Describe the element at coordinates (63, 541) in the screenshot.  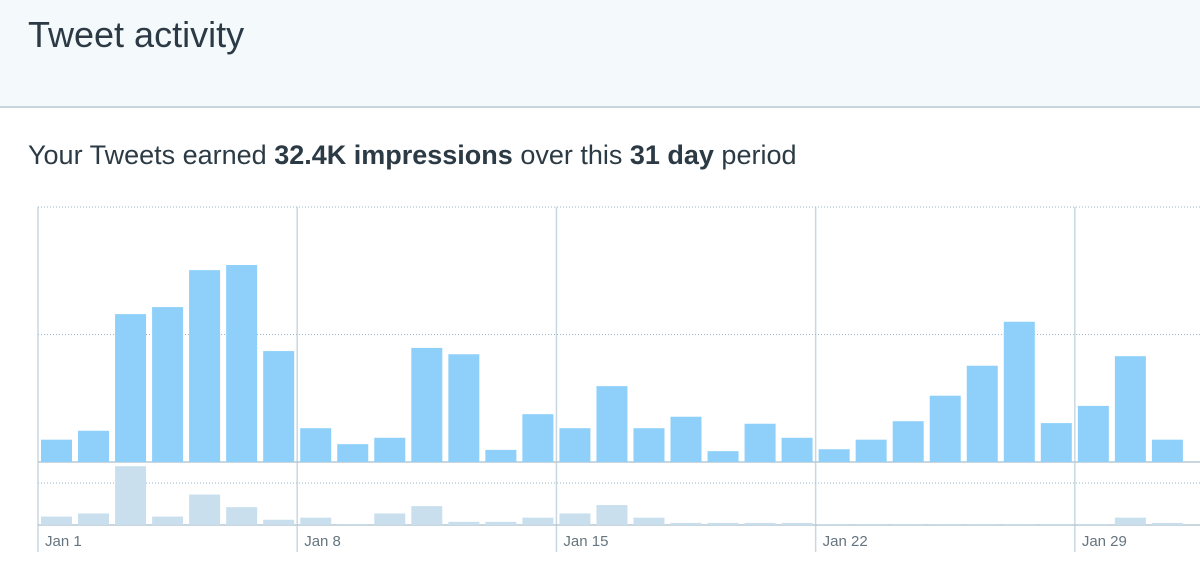
I see `x-tick-label: Jan 1` at that location.